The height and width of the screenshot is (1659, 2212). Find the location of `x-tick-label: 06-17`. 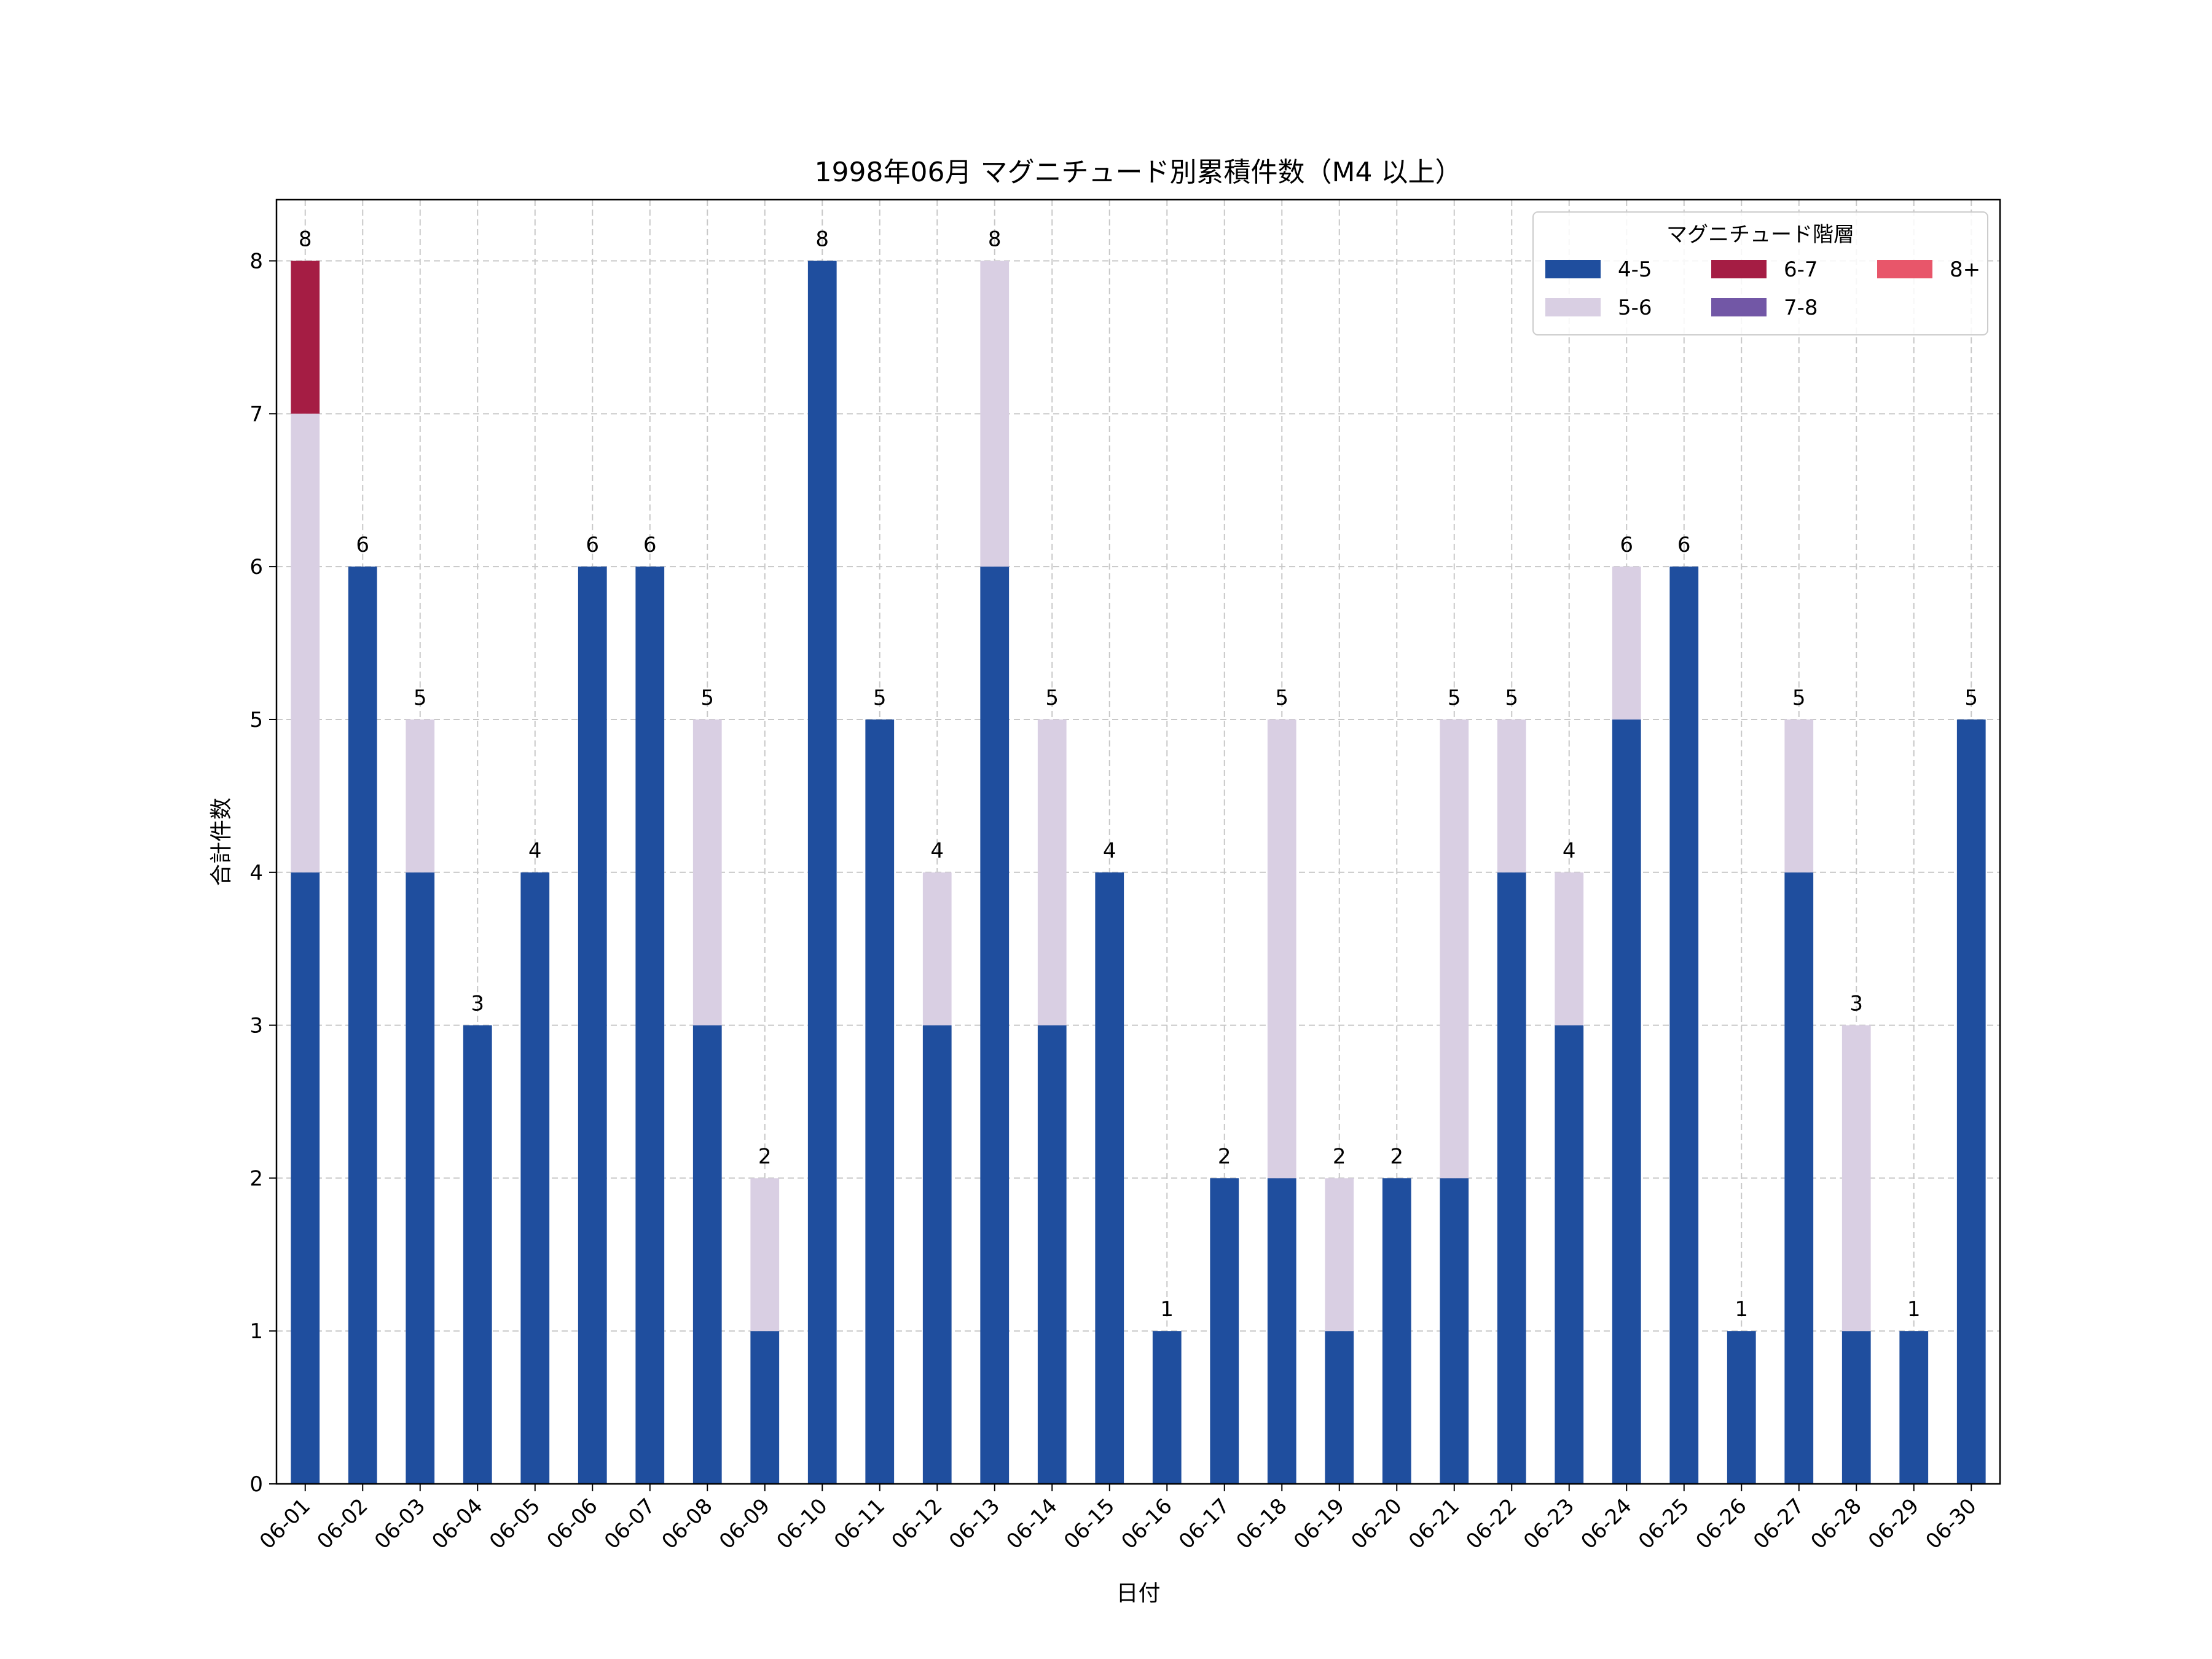

x-tick-label: 06-17 is located at coordinates (1204, 1524).